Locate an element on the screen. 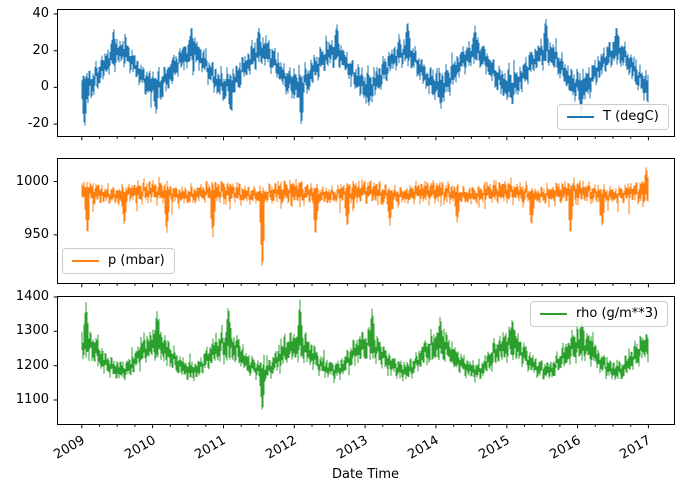 The width and height of the screenshot is (684, 492). legend-label-pressure: p (mbar) is located at coordinates (136, 260).